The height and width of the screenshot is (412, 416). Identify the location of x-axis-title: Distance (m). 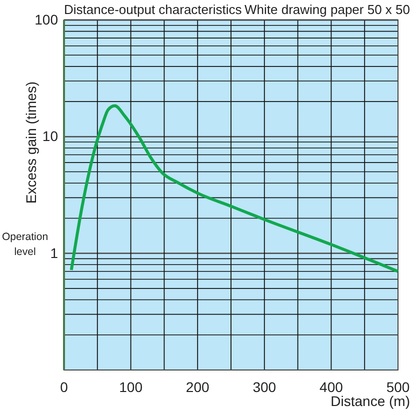
(370, 401).